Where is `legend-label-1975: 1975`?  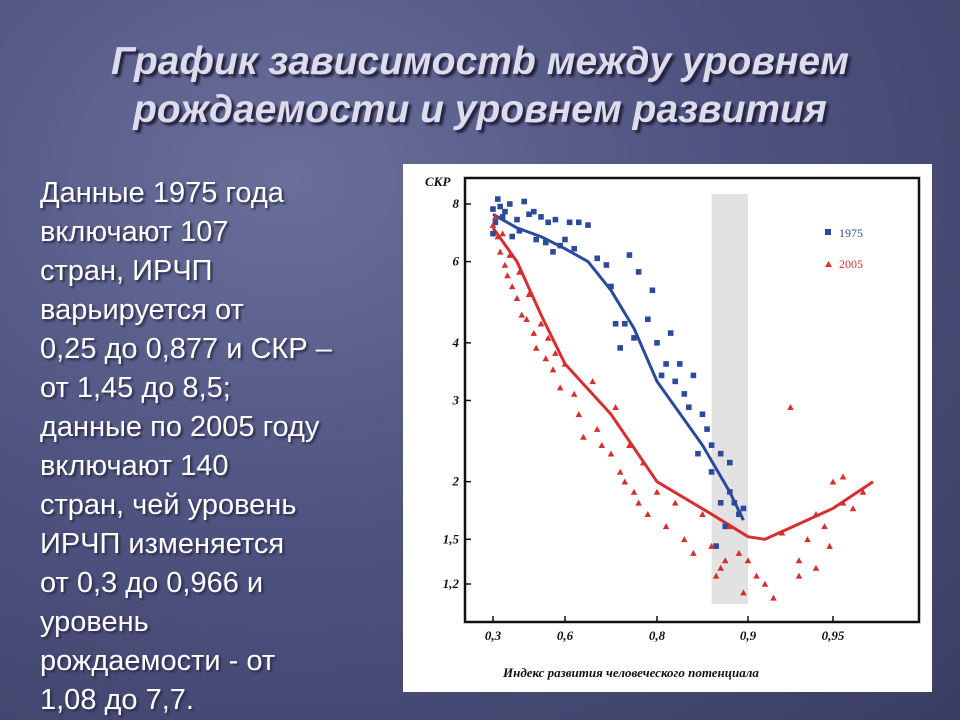 legend-label-1975: 1975 is located at coordinates (851, 233).